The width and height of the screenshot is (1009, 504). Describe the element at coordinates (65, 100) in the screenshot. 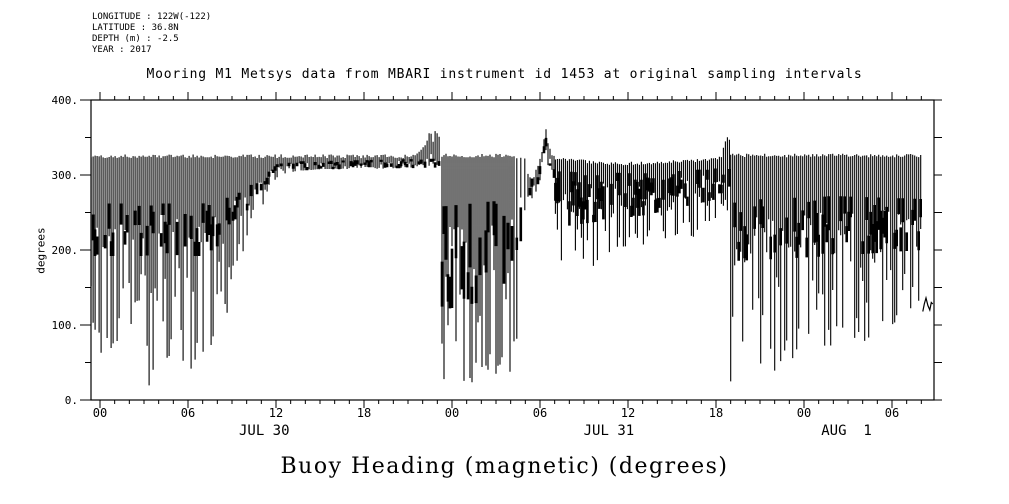

I see `y-tick-label: 400.` at that location.